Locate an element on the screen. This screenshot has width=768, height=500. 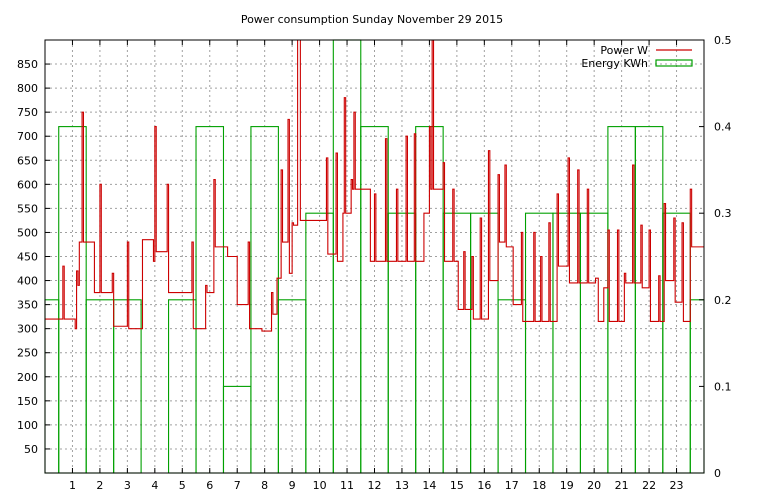
x-tick-label: 20 is located at coordinates (594, 485).